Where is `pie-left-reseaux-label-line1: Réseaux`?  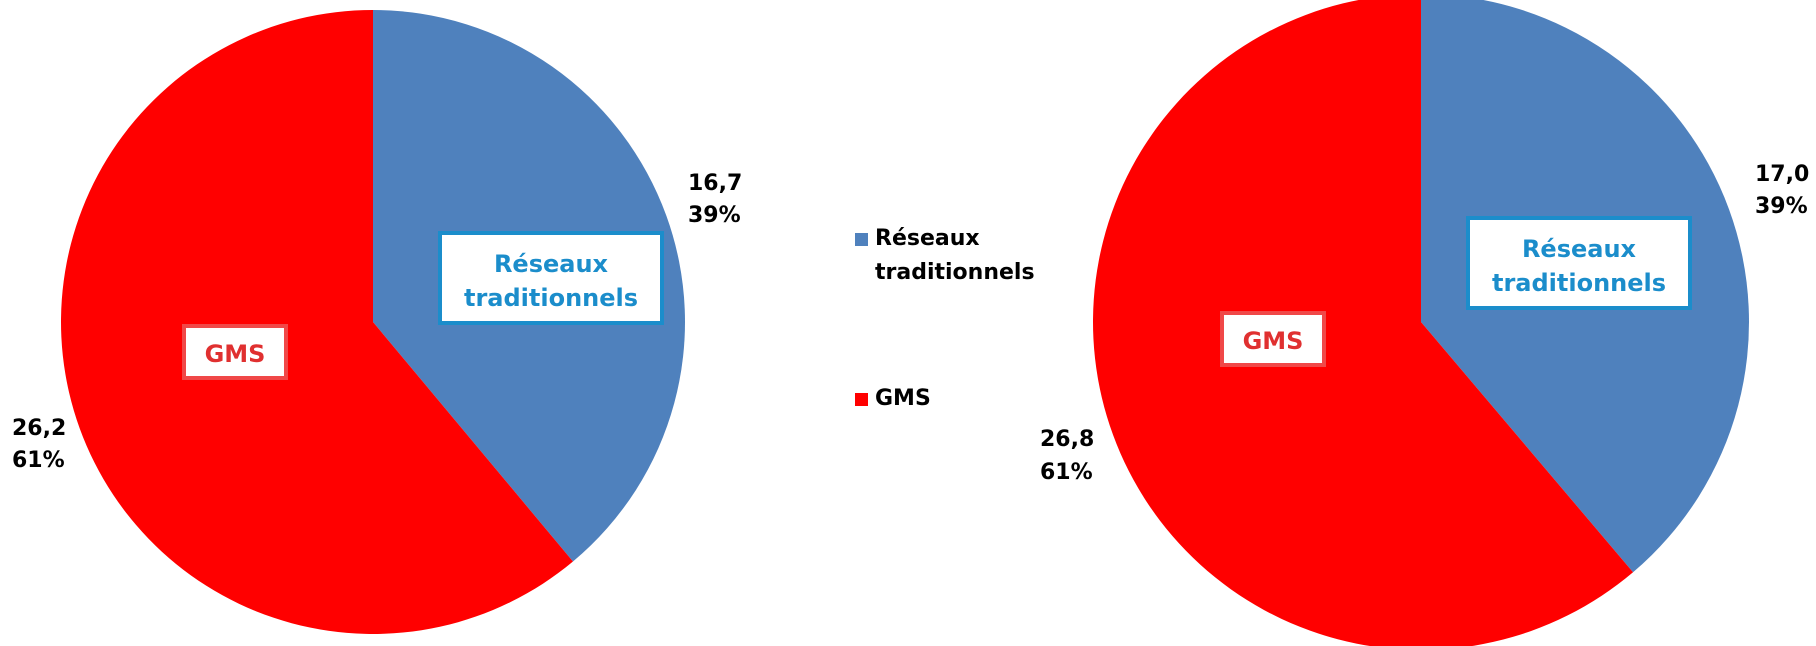
pie-left-reseaux-label-line1: Réseaux is located at coordinates (551, 264).